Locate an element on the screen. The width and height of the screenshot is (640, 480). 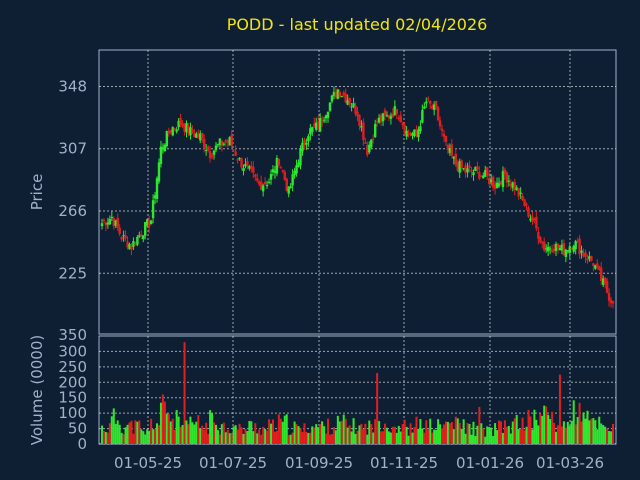
x-tick-label: 01-01-26 is located at coordinates (490, 463).